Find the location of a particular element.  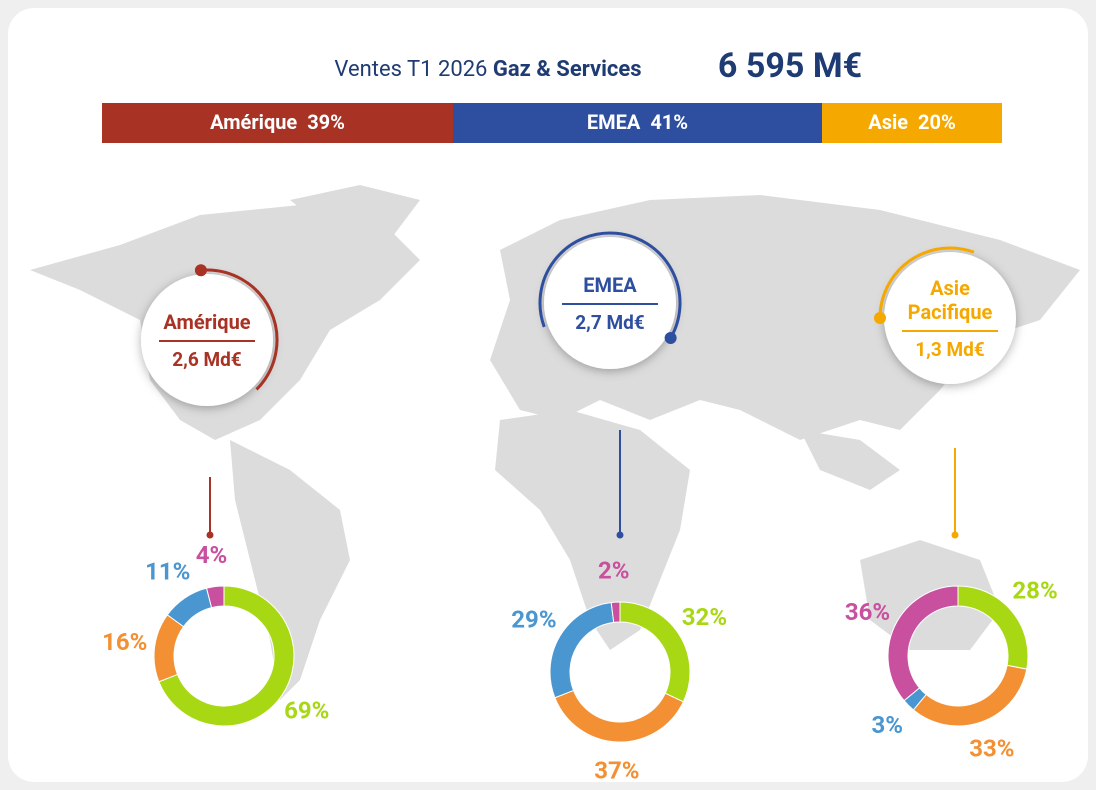

donut-value-label: 28% is located at coordinates (1034, 591).